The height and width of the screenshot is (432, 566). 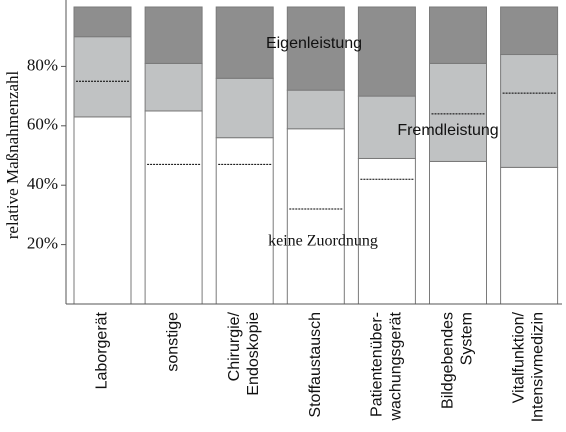 I want to click on y-tick-label: 40%, so click(x=42, y=183).